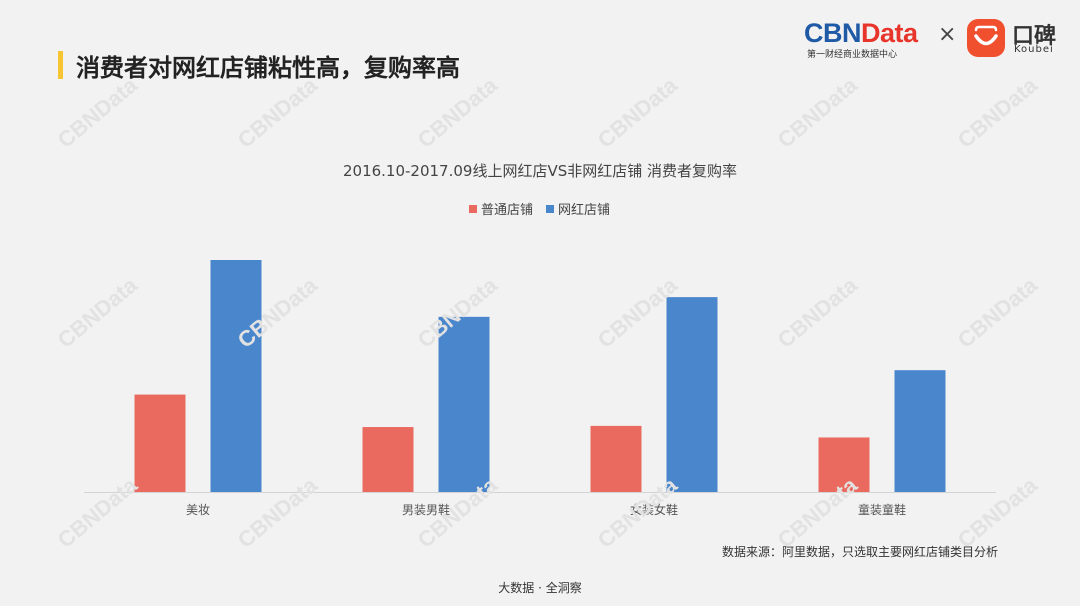 The image size is (1080, 606). Describe the element at coordinates (859, 552) in the screenshot. I see `data-source-note: 数据来源：阿里数据，只选取主要网红店铺类目分析` at that location.